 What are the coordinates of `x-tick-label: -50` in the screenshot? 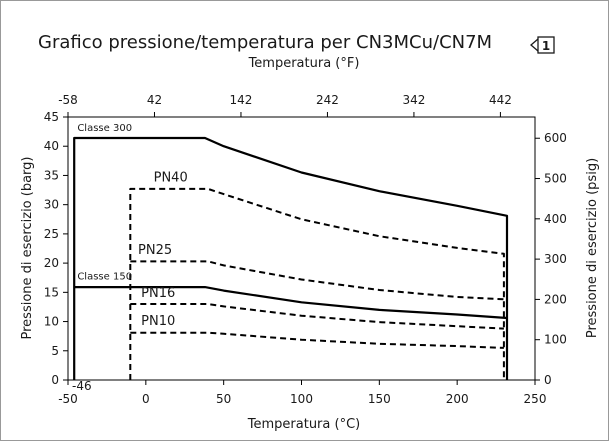 It's located at (68, 399).